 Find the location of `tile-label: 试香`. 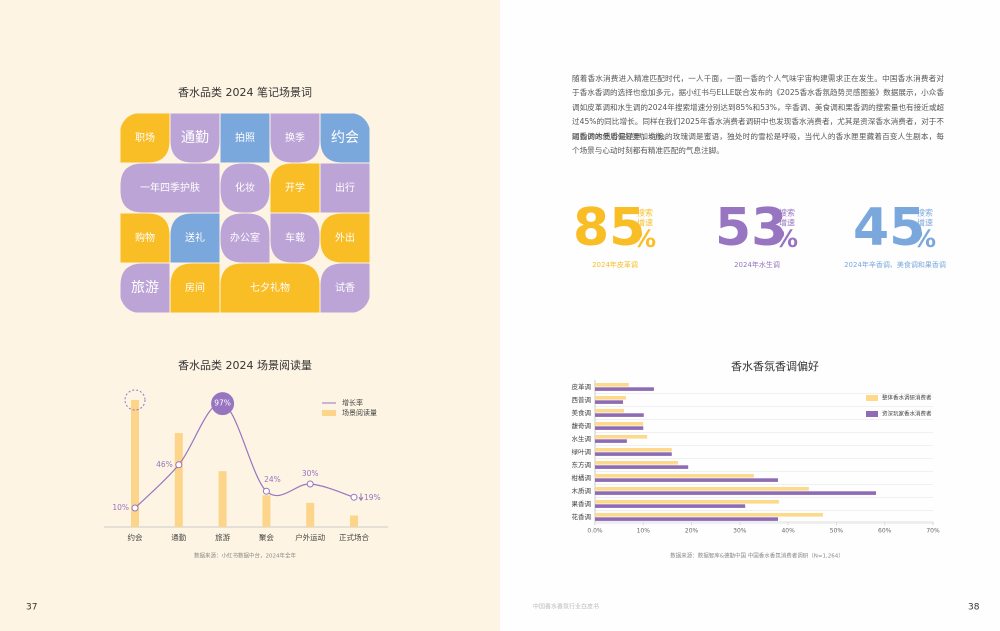

tile-label: 试香 is located at coordinates (345, 287).